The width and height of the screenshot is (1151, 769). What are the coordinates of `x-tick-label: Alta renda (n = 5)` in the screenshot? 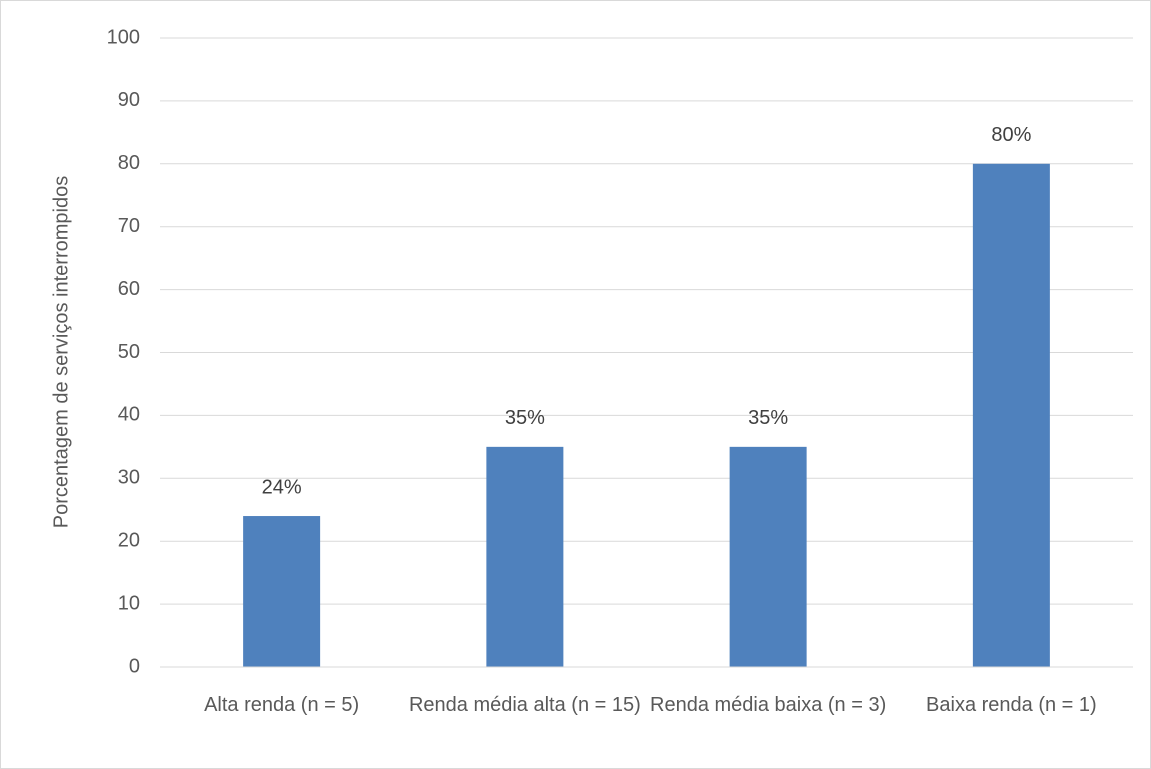 It's located at (281, 705).